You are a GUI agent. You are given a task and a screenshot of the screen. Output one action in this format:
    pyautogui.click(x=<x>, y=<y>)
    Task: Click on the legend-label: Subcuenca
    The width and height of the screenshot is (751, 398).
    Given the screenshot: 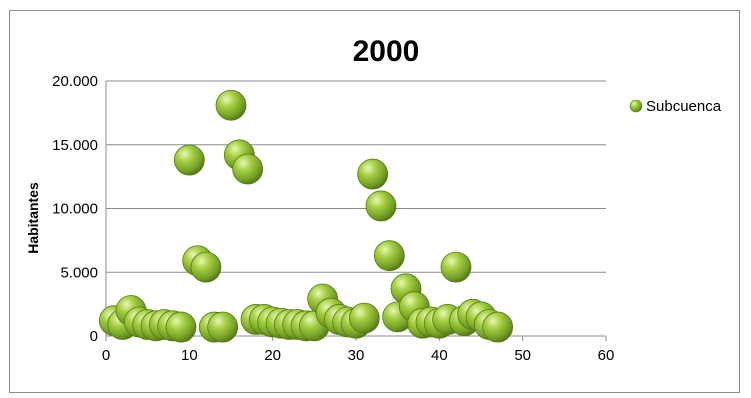 What is the action you would take?
    pyautogui.click(x=684, y=106)
    